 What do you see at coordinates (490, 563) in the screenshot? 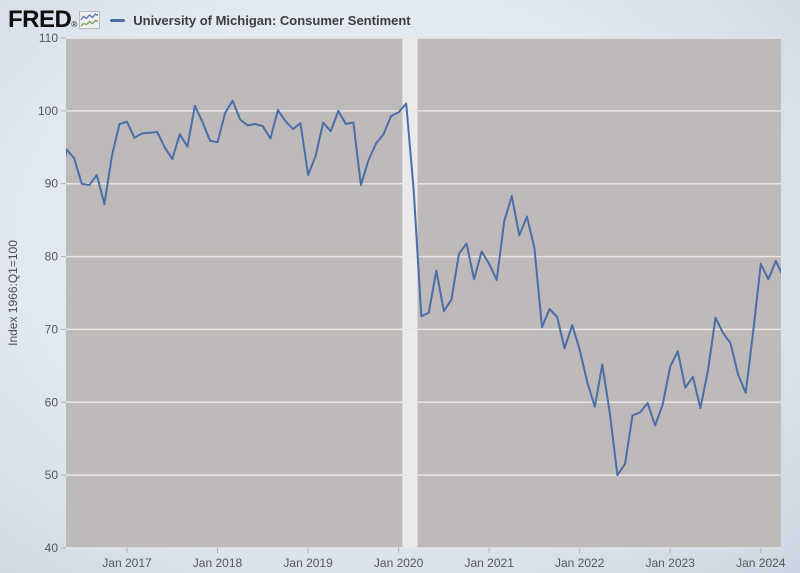
I see `x-tick-label: Jan 2021` at bounding box center [490, 563].